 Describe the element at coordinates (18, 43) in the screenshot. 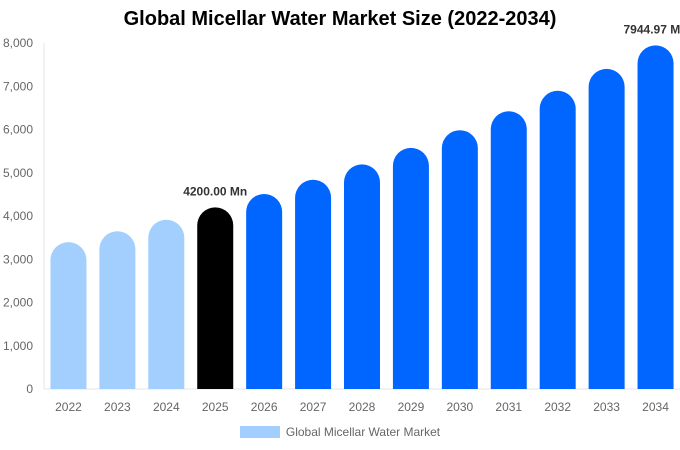

I see `y-tick-label: 8,000` at that location.